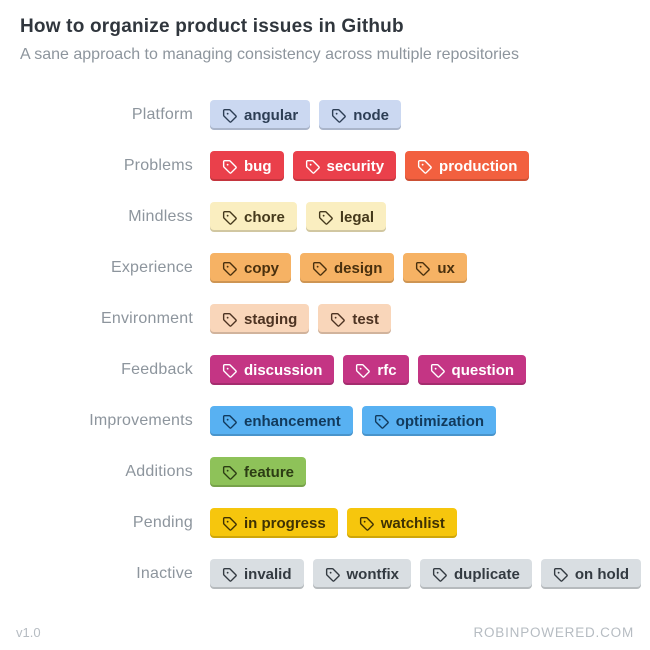 Image resolution: width=650 pixels, height=650 pixels. I want to click on github-label-tag: test, so click(355, 319).